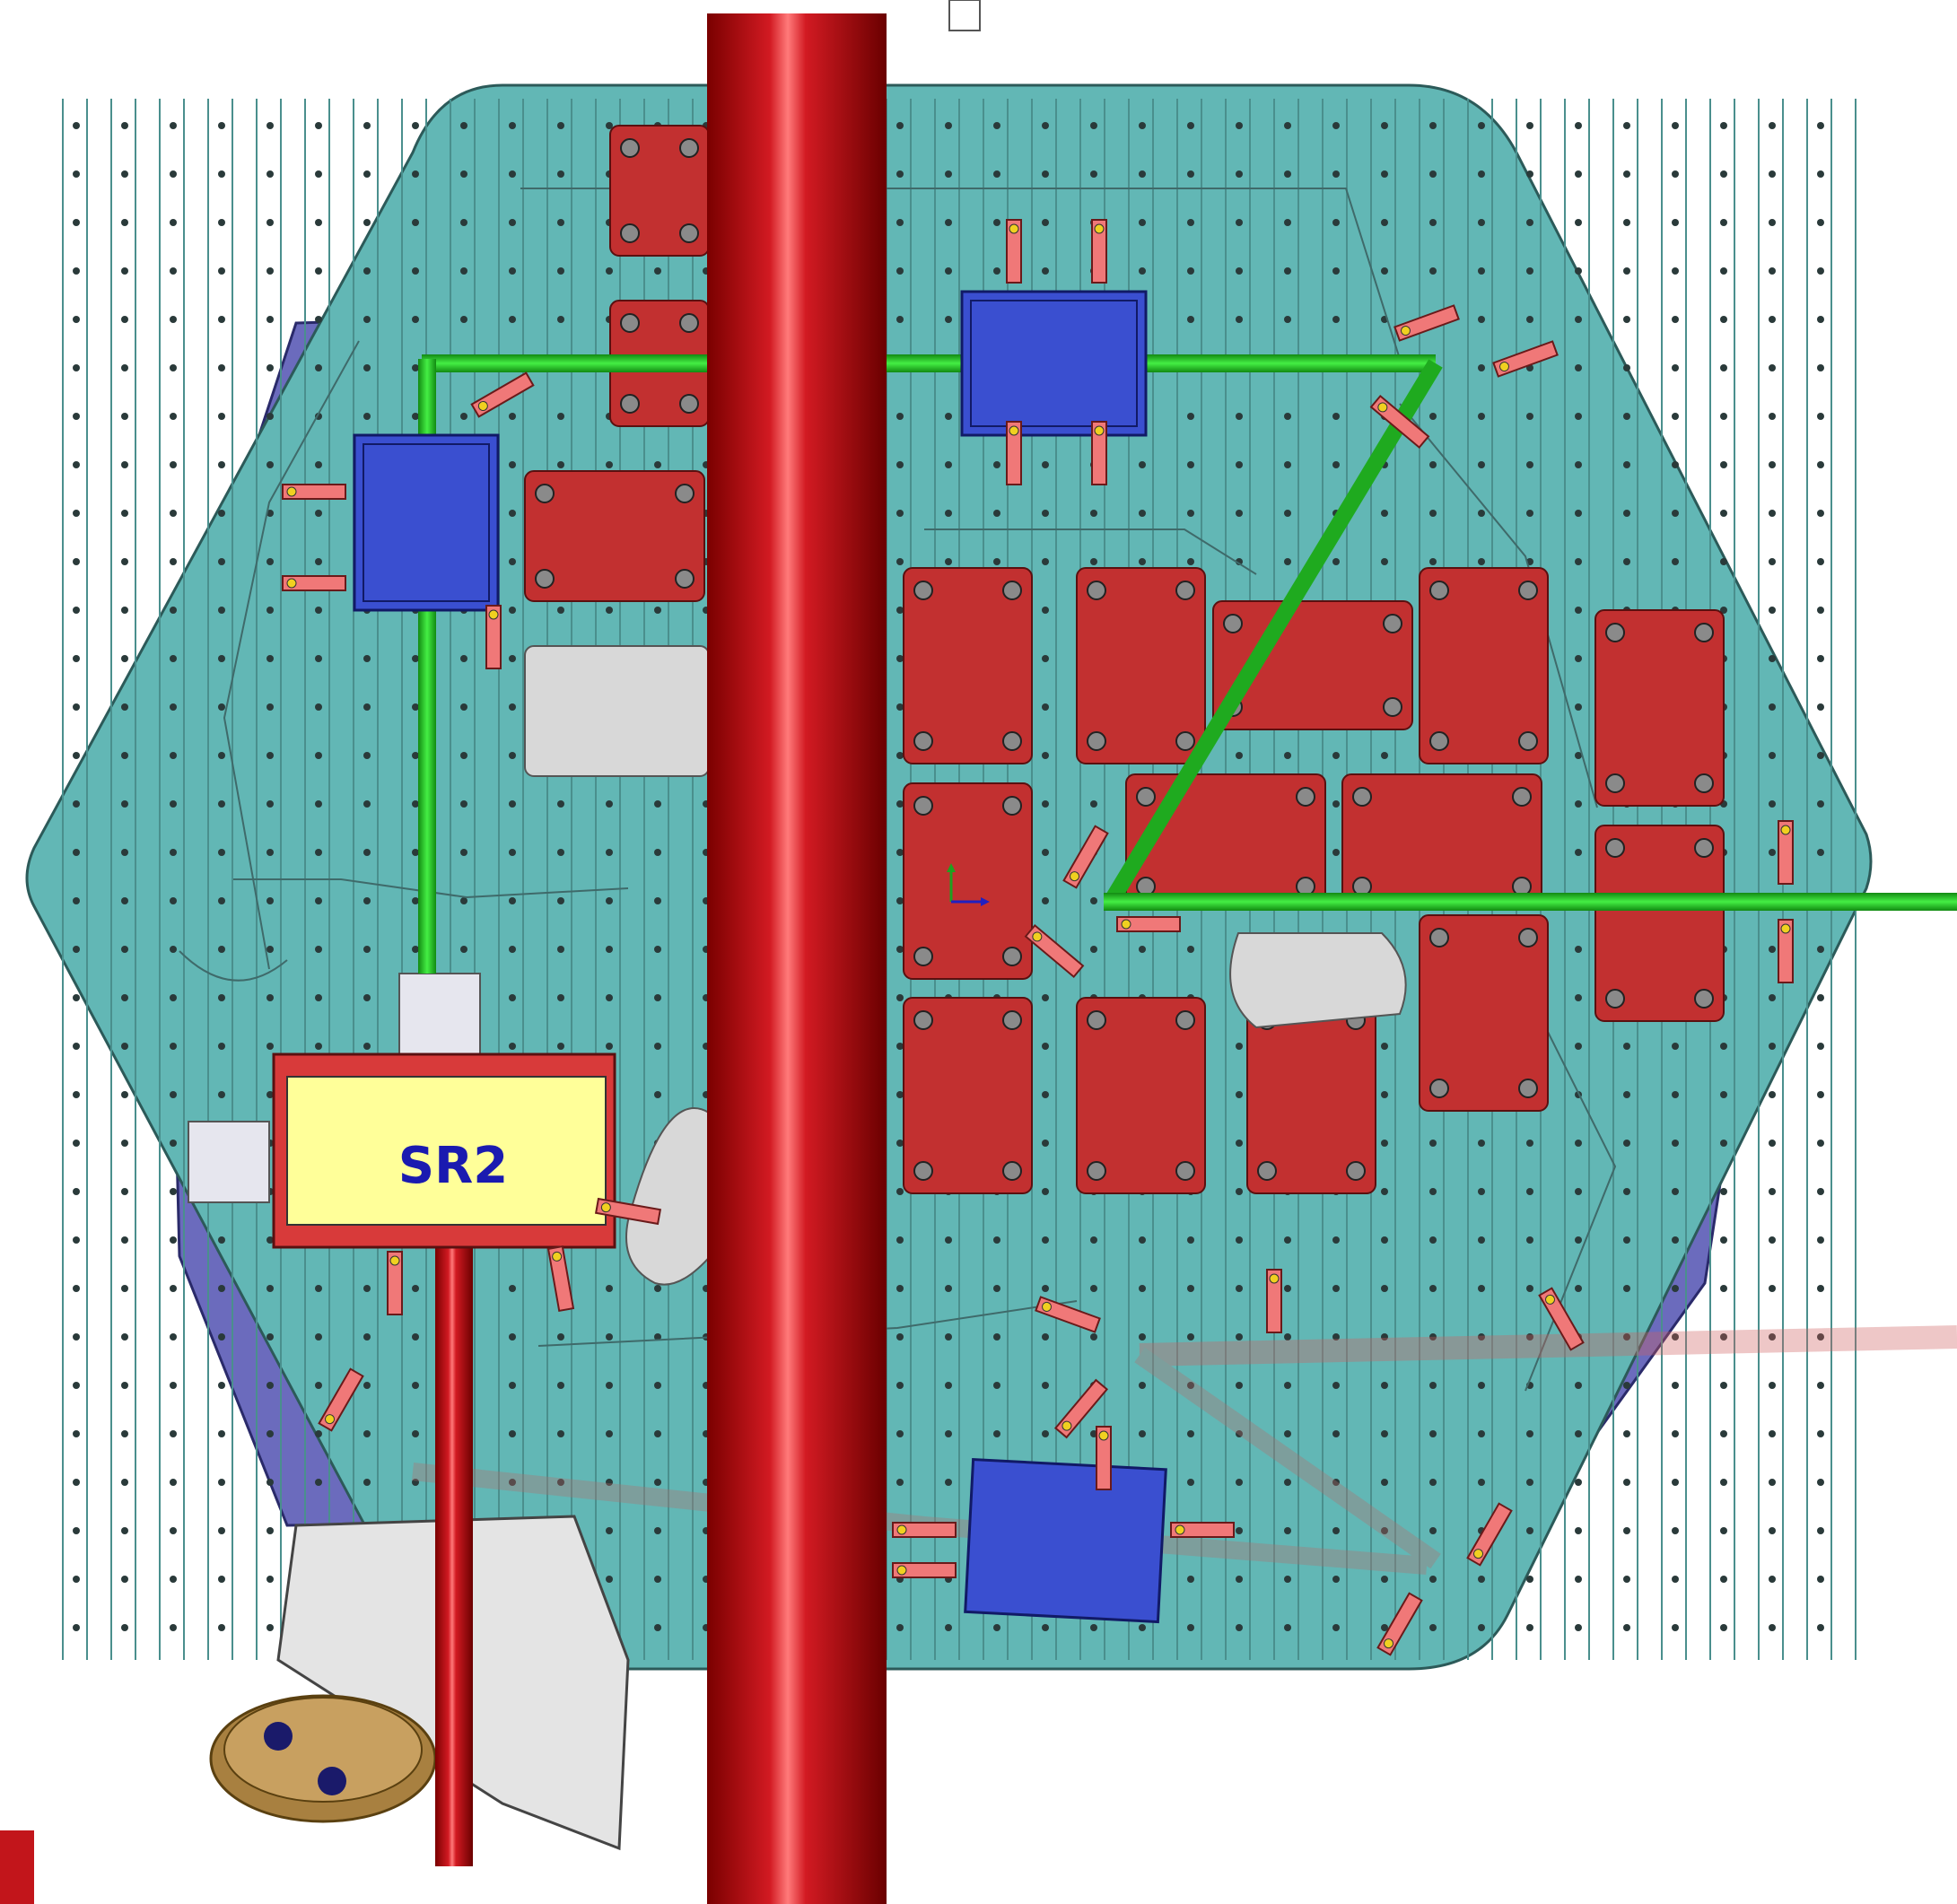 This screenshot has width=1957, height=1904. What do you see at coordinates (323, 1758) in the screenshot?
I see `vacuum-flange` at bounding box center [323, 1758].